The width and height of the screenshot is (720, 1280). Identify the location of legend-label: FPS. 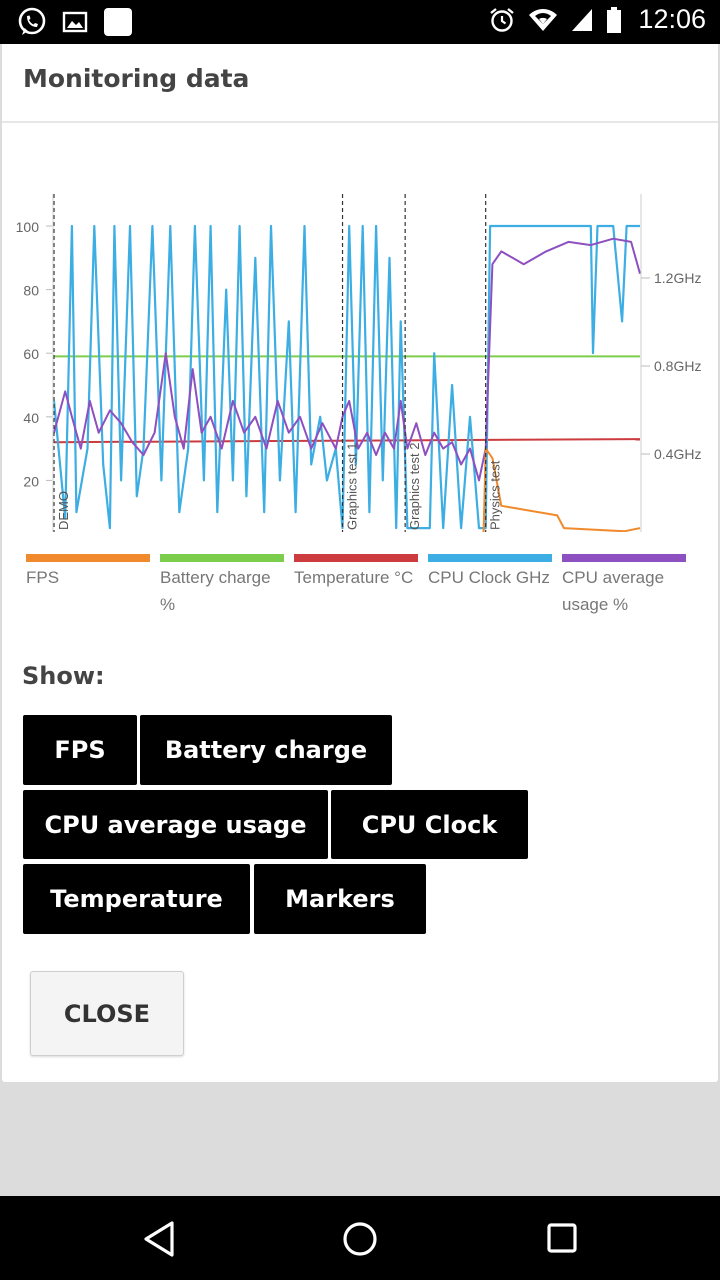
(43, 577).